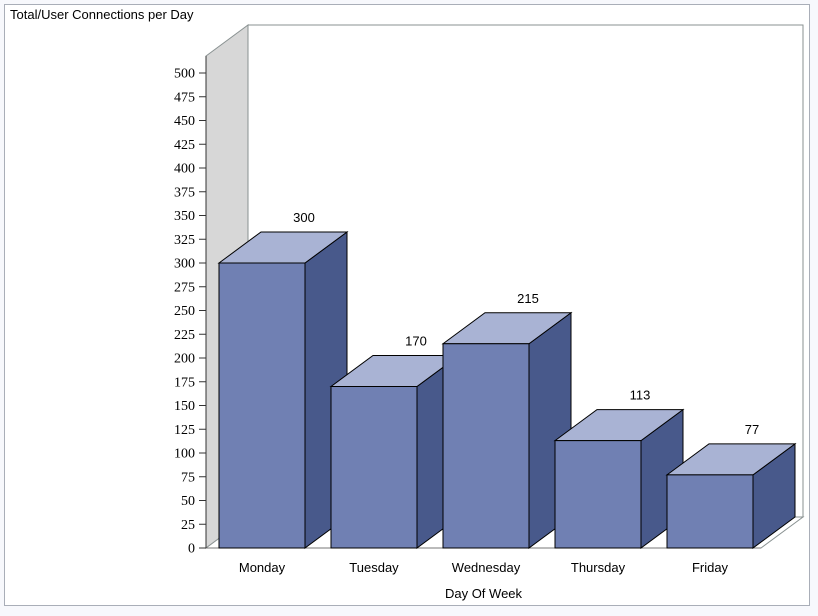 The image size is (818, 616). What do you see at coordinates (374, 567) in the screenshot?
I see `x-category-label: Tuesday` at bounding box center [374, 567].